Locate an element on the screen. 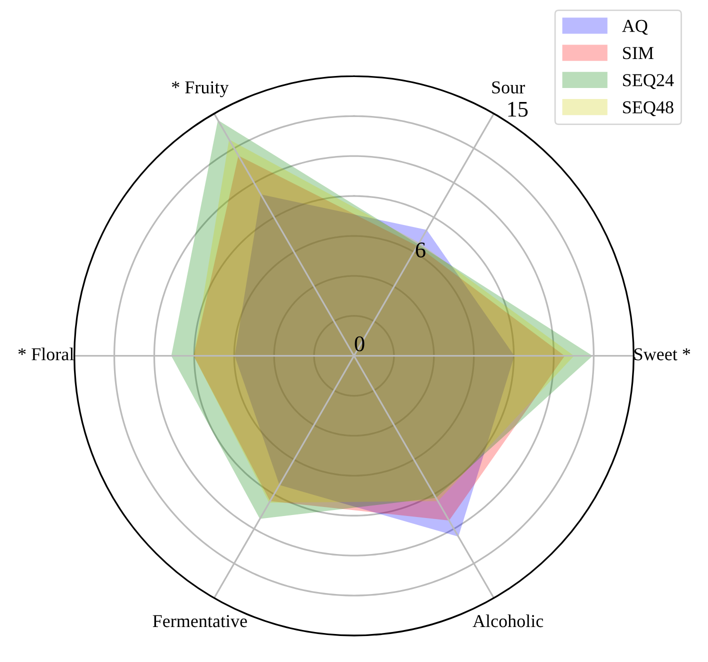 The width and height of the screenshot is (708, 662). y-tick-label: 15 is located at coordinates (518, 109).